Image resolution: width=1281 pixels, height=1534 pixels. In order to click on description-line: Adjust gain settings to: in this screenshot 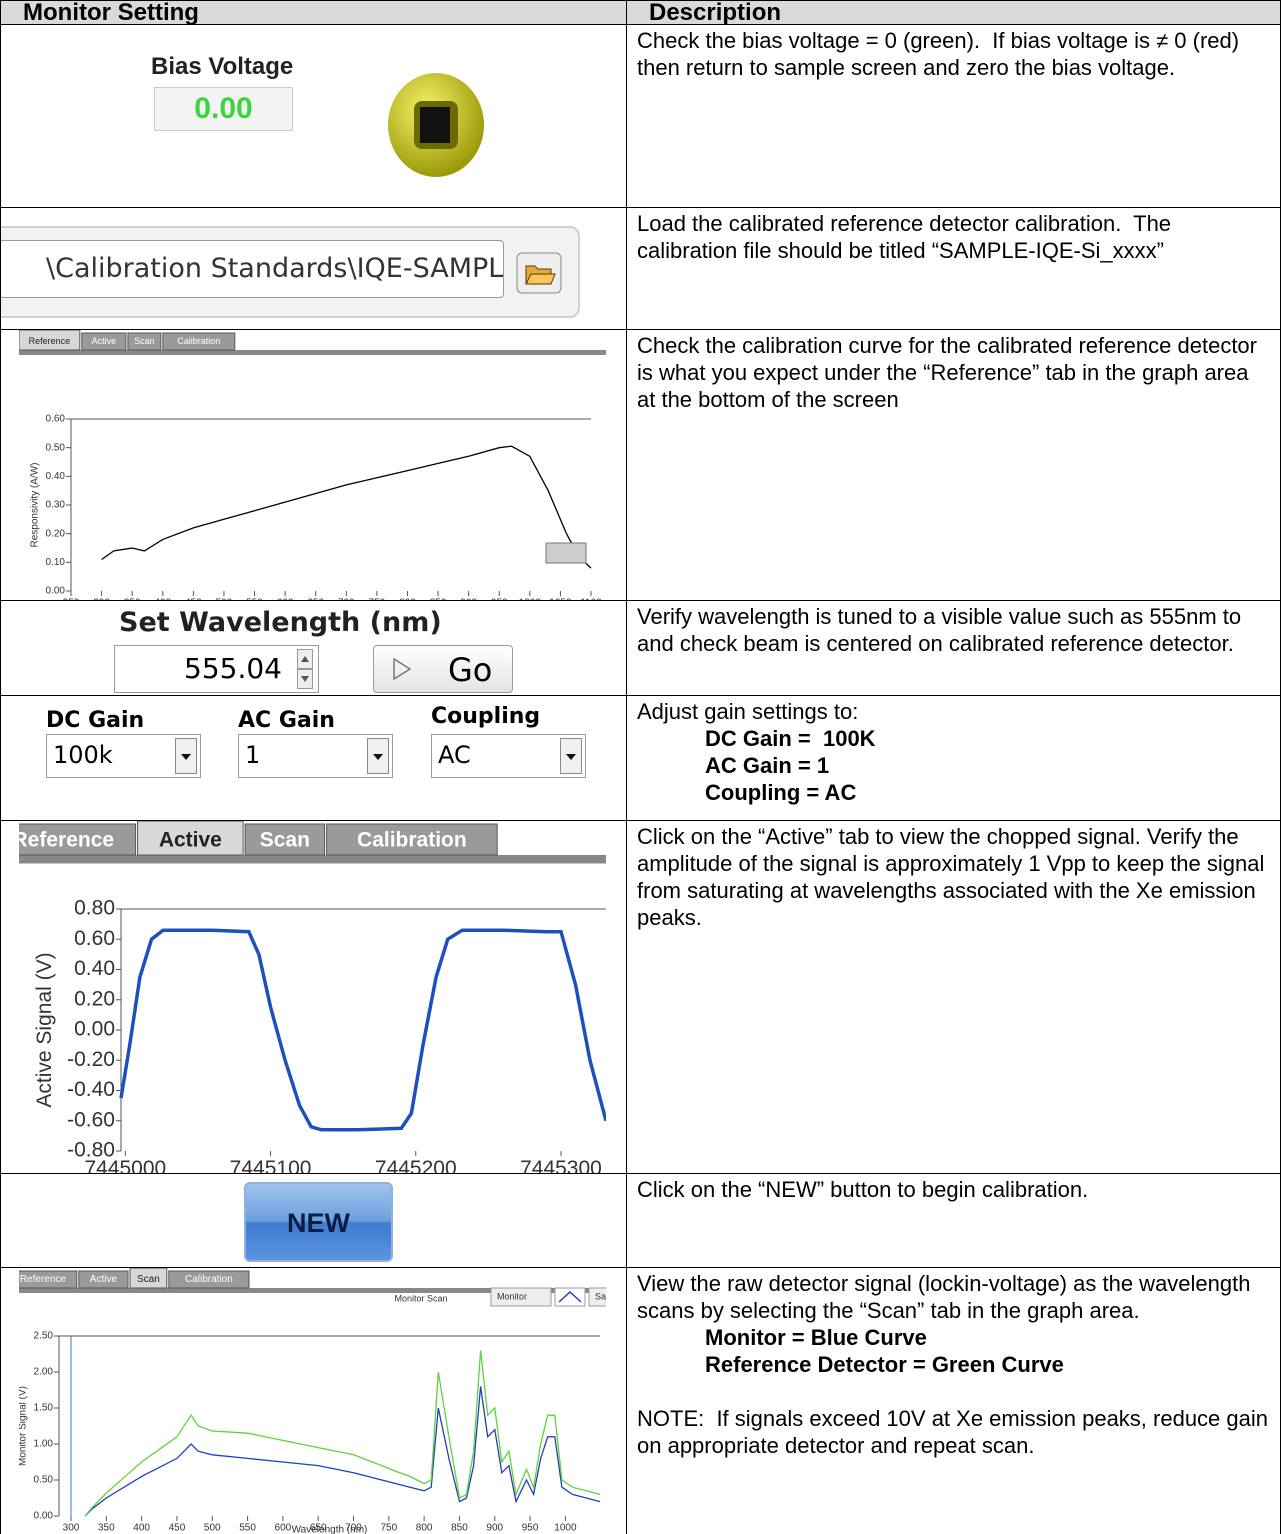, I will do `click(748, 711)`.